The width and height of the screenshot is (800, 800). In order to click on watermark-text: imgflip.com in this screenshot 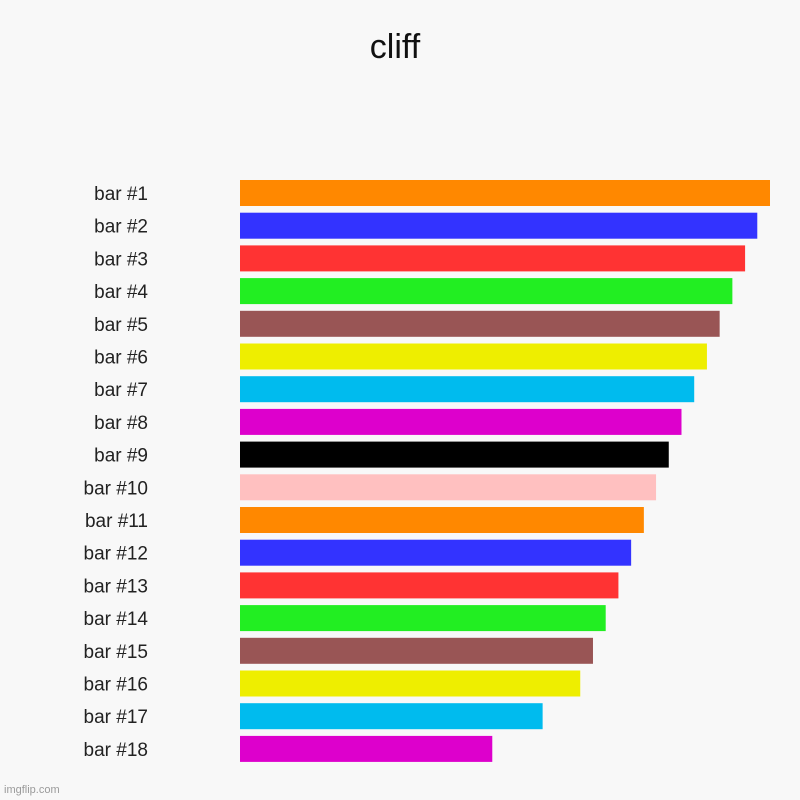, I will do `click(32, 790)`.